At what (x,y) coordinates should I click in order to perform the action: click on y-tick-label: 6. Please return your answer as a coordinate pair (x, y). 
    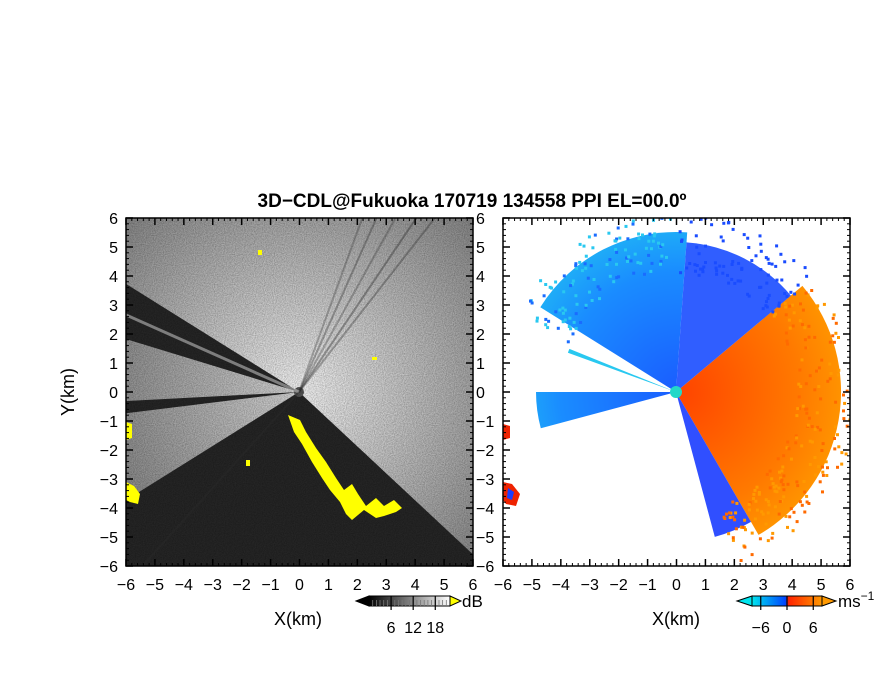
    Looking at the image, I should click on (113, 219).